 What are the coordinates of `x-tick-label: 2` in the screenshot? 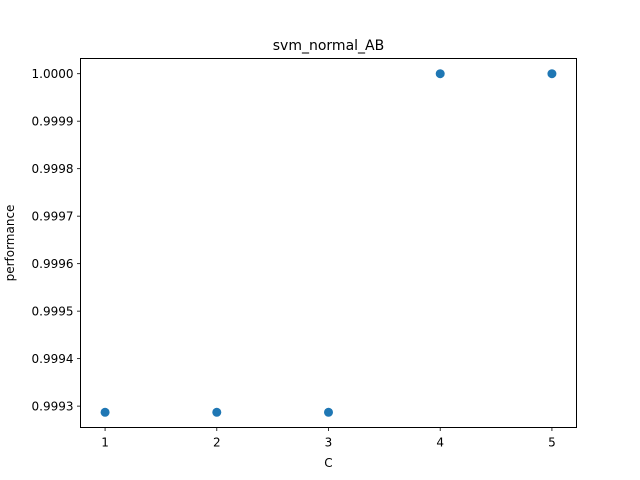 It's located at (217, 443).